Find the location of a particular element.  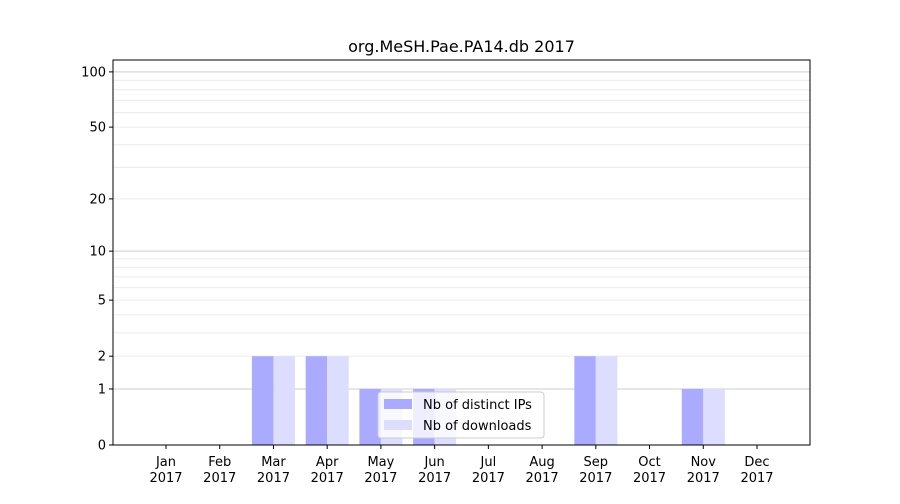

x-tick-label: Dec 2017 is located at coordinates (756, 470).